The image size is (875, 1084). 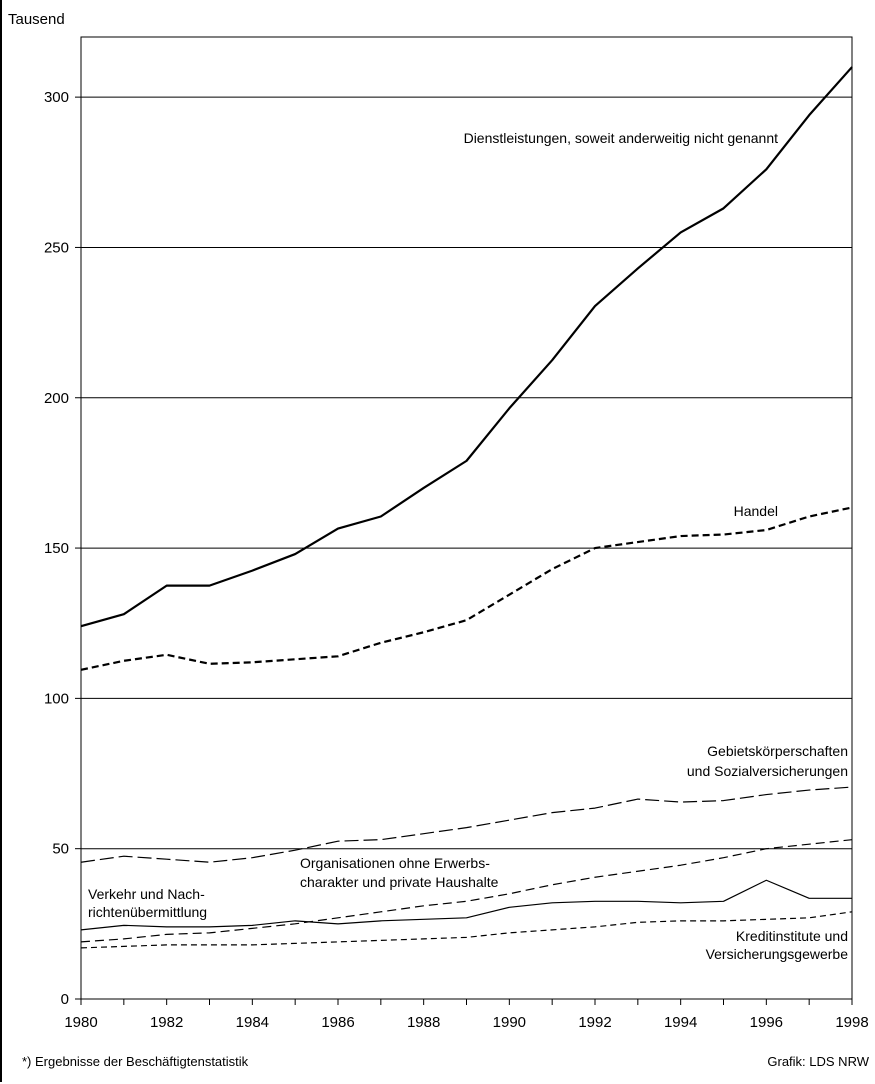 What do you see at coordinates (80, 1022) in the screenshot?
I see `x-tick-label: 1980` at bounding box center [80, 1022].